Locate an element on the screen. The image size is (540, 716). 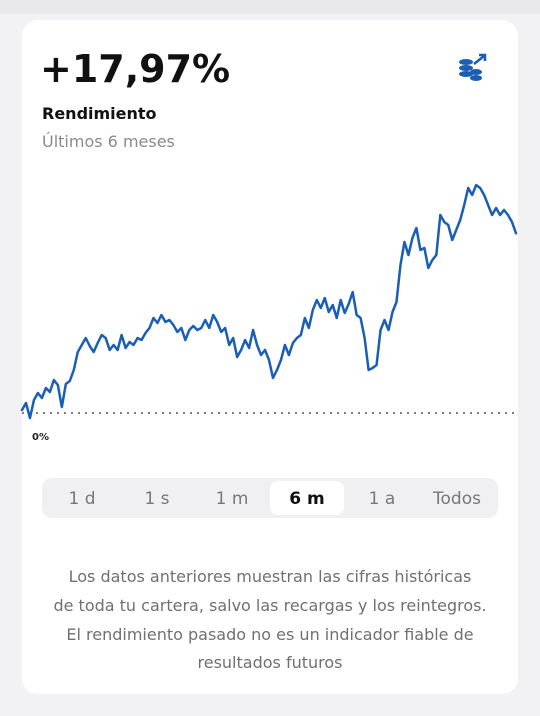
return-value: +17,97% is located at coordinates (135, 69).